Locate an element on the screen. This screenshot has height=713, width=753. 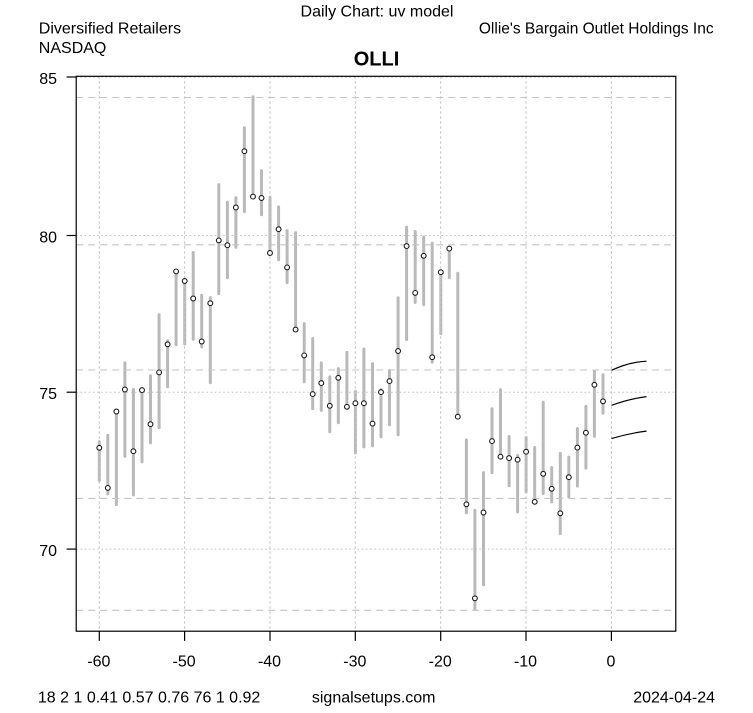
svg-text: 80 is located at coordinates (48, 237).